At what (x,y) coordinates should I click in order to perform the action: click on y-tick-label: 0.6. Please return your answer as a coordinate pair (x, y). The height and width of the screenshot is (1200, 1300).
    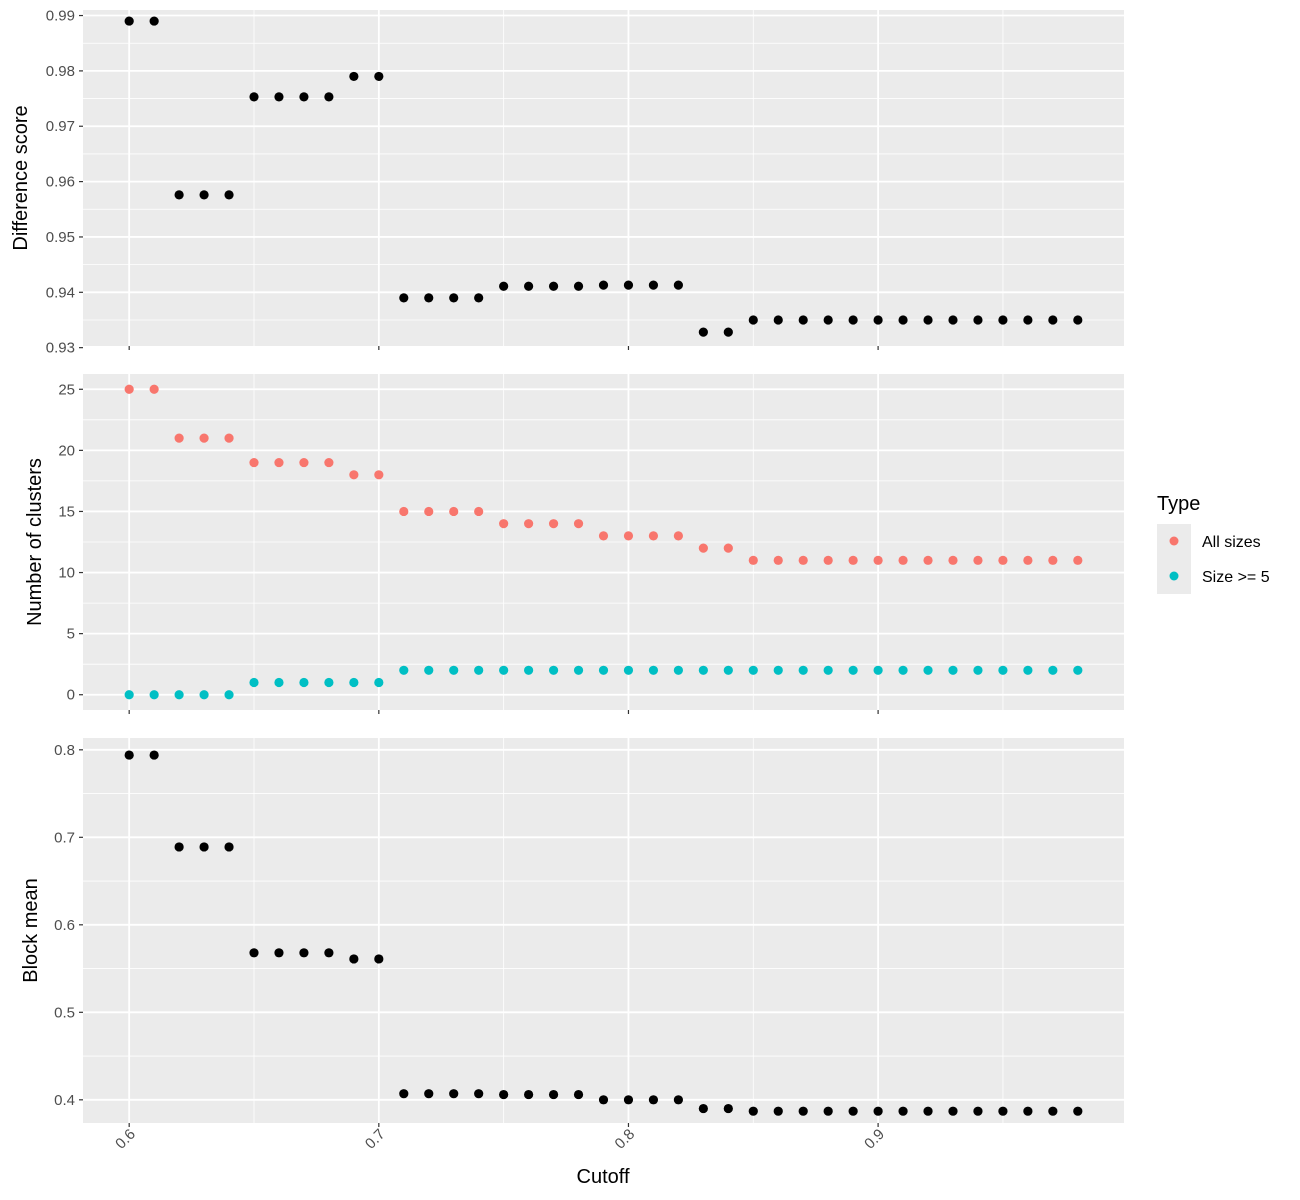
    Looking at the image, I should click on (64, 925).